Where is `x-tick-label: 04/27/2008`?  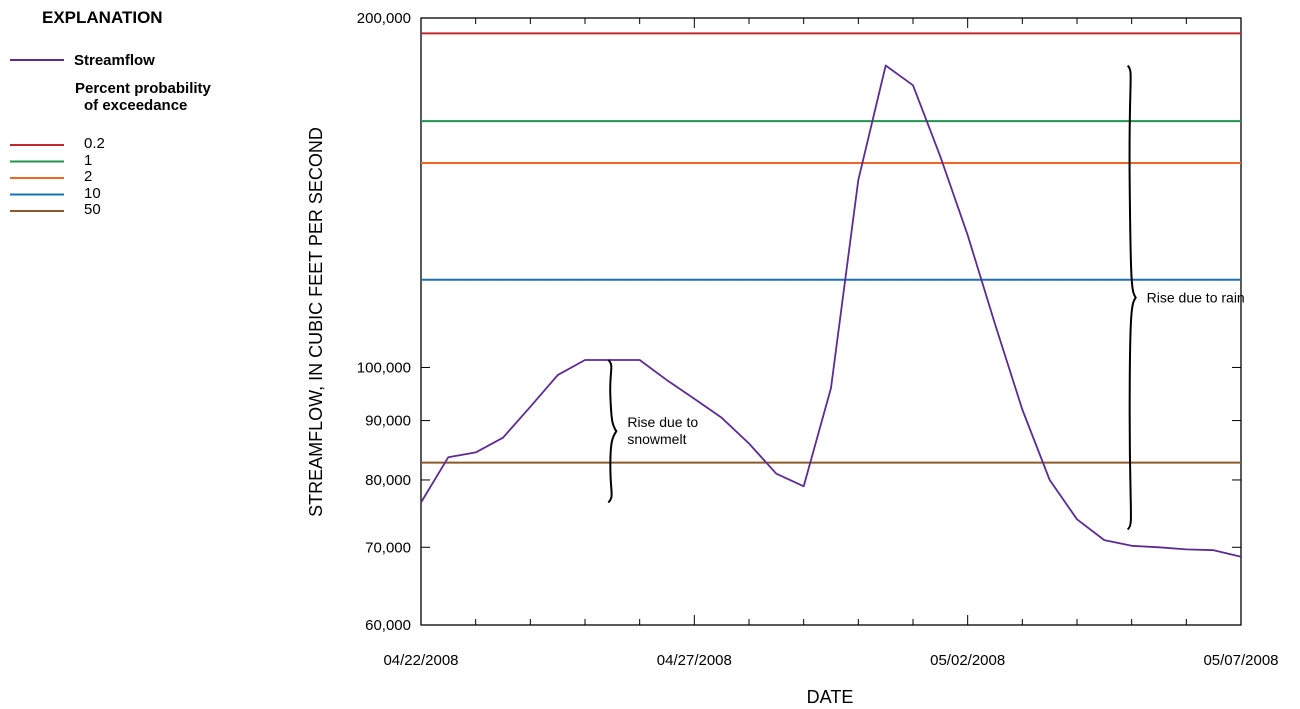 x-tick-label: 04/27/2008 is located at coordinates (694, 660).